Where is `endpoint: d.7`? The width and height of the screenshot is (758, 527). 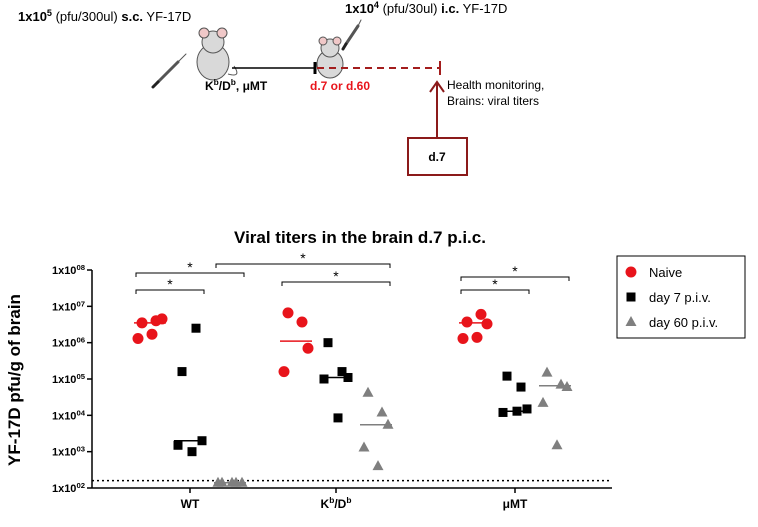
endpoint: d.7 is located at coordinates (437, 157).